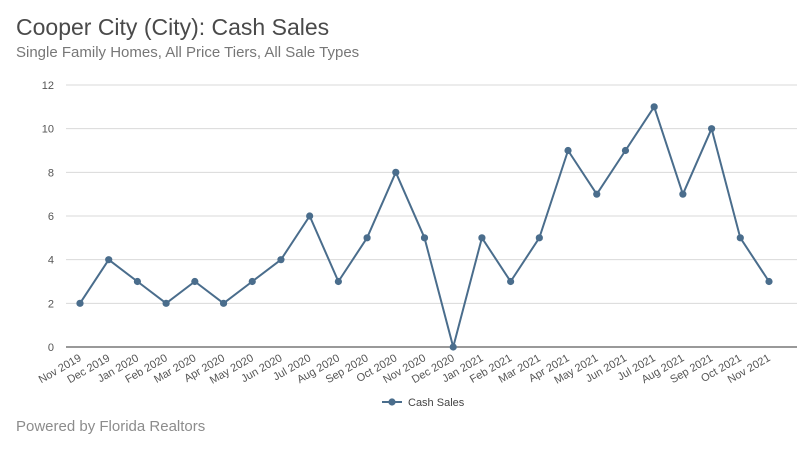  Describe the element at coordinates (436, 403) in the screenshot. I see `legend-label-cash-sales: Cash Sales` at that location.